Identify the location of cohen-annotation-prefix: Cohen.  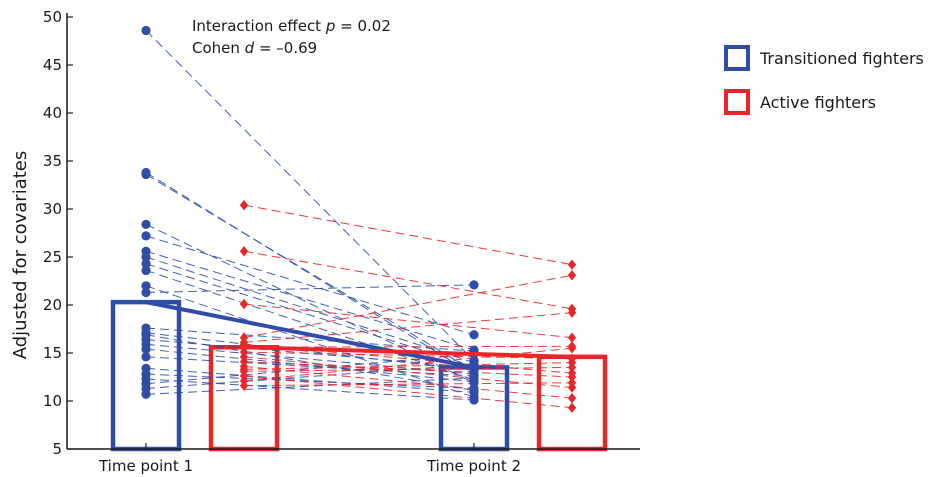
(218, 48).